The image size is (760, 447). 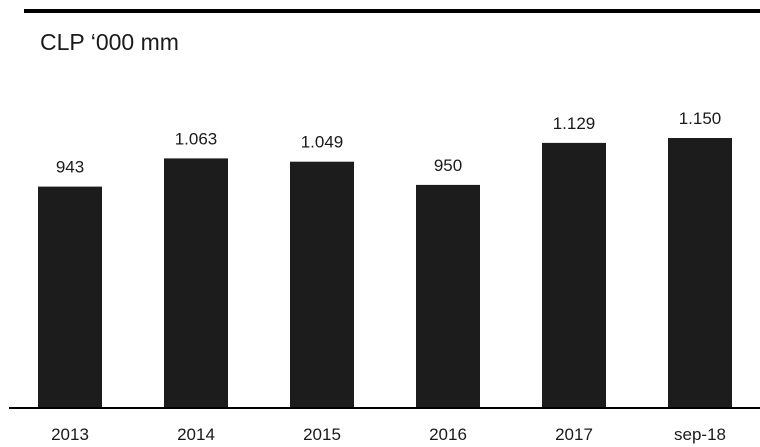 What do you see at coordinates (574, 123) in the screenshot?
I see `value-label-2017: 1.129` at bounding box center [574, 123].